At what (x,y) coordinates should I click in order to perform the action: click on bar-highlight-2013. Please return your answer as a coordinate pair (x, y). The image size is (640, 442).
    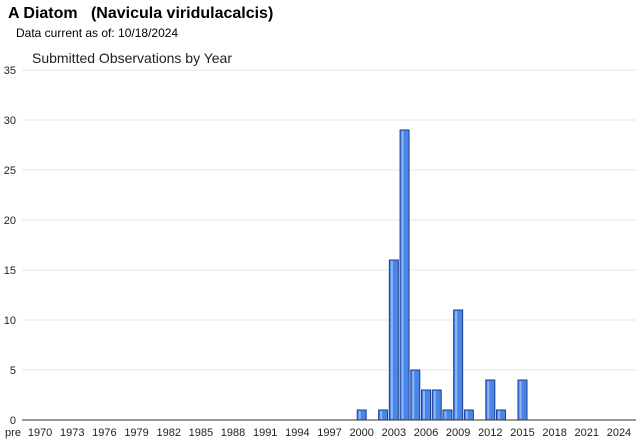
    Looking at the image, I should click on (499, 415).